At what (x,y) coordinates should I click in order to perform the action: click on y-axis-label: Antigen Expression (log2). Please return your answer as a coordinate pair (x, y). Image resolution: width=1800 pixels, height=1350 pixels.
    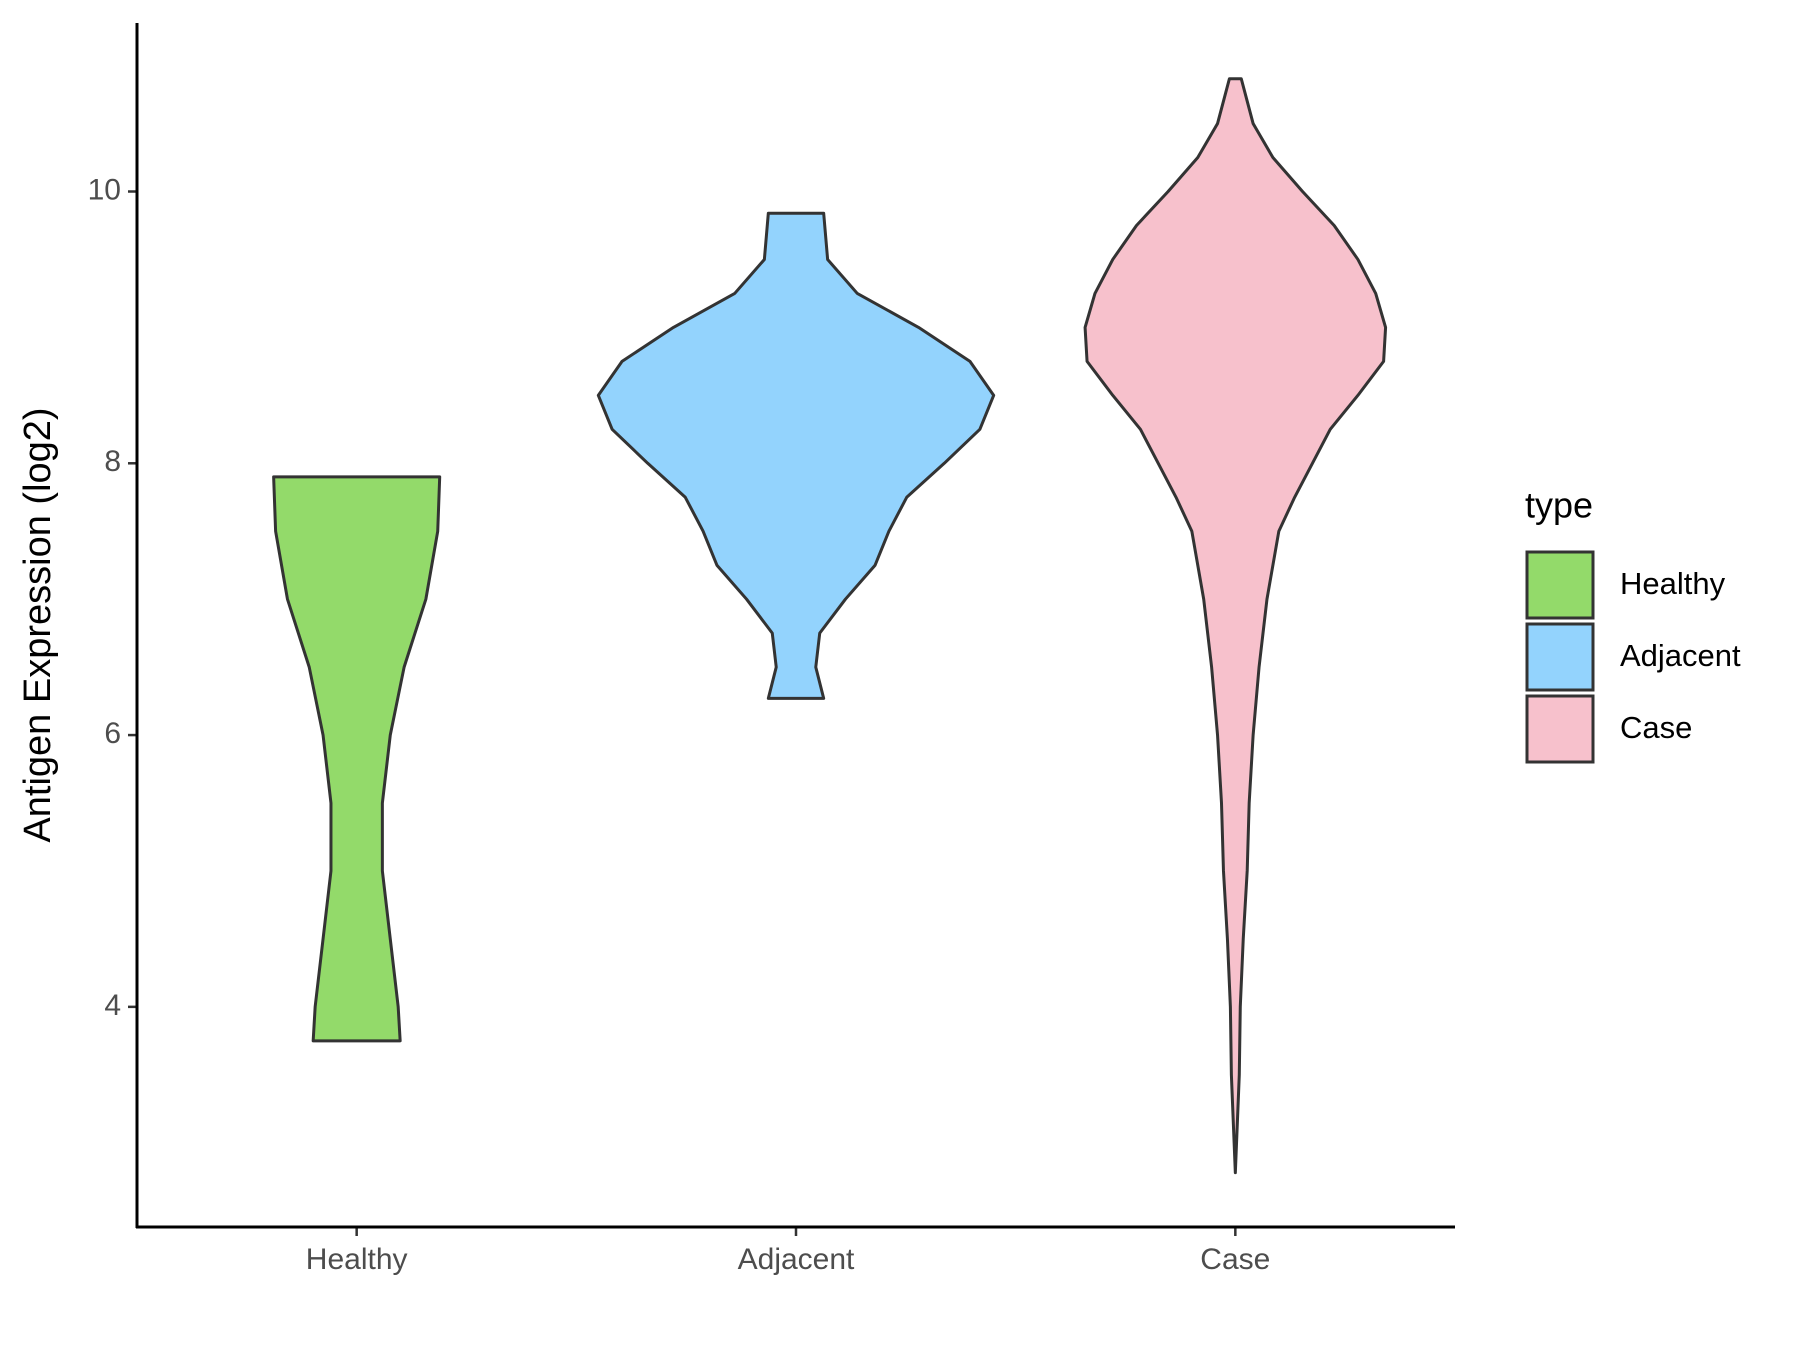
    Looking at the image, I should click on (38, 624).